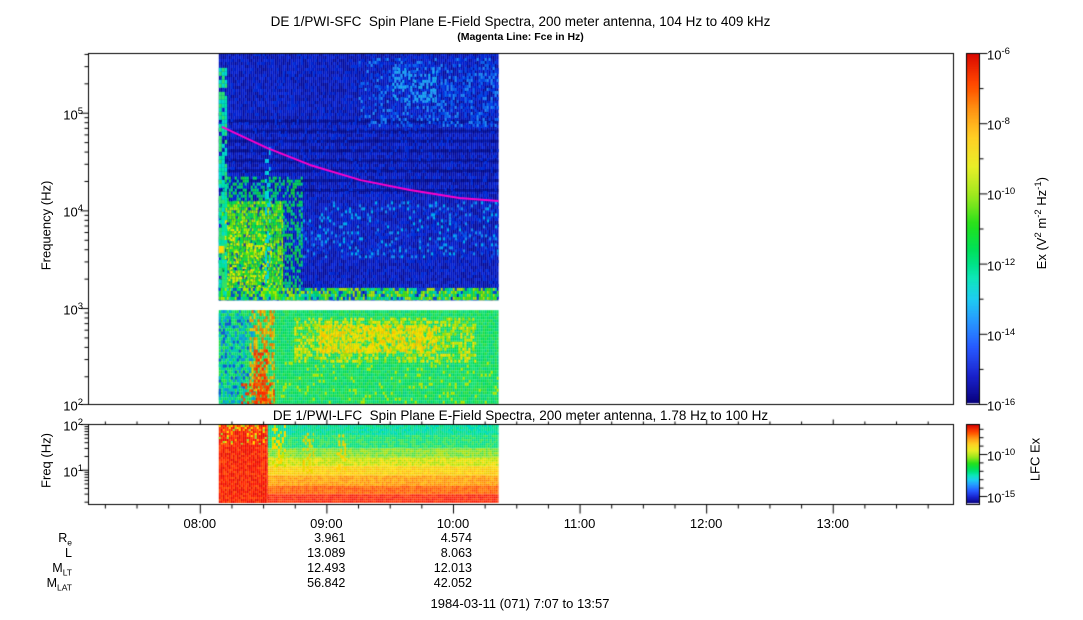 The height and width of the screenshot is (620, 1083). Describe the element at coordinates (73, 211) in the screenshot. I see `sfc-y-tick-label: 10⁴` at that location.